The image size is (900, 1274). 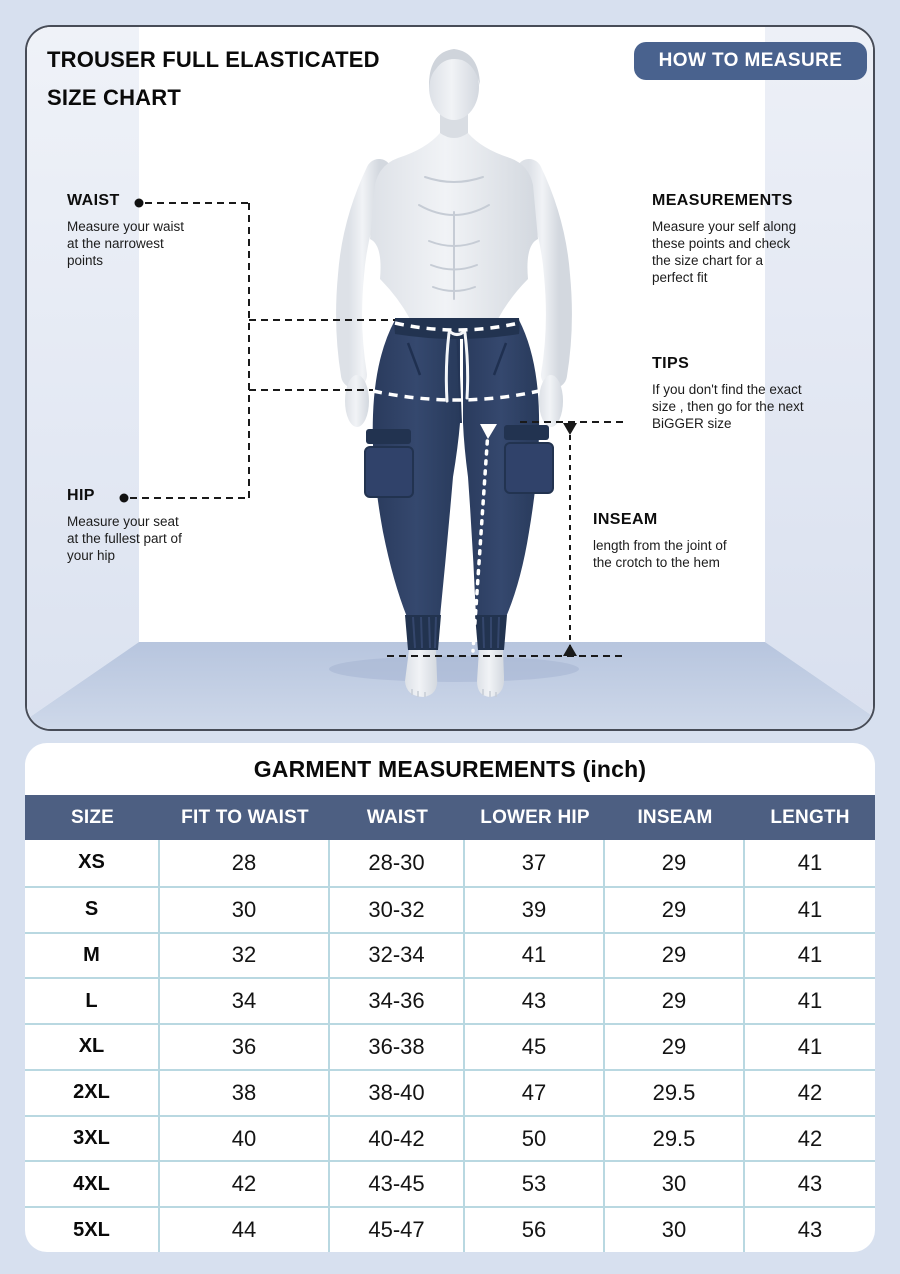 I want to click on table-row: 4XL 42 43-45 53 30 43, so click(x=450, y=1183).